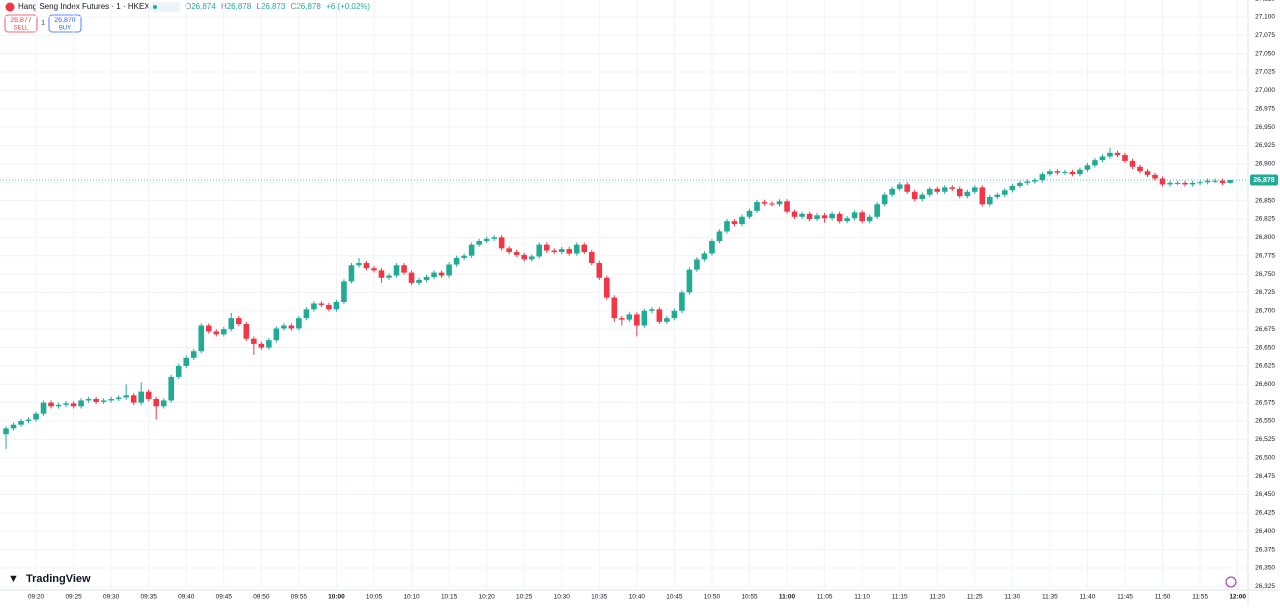 The width and height of the screenshot is (1280, 611). What do you see at coordinates (1265, 108) in the screenshot?
I see `y-tick-label: 26,975` at bounding box center [1265, 108].